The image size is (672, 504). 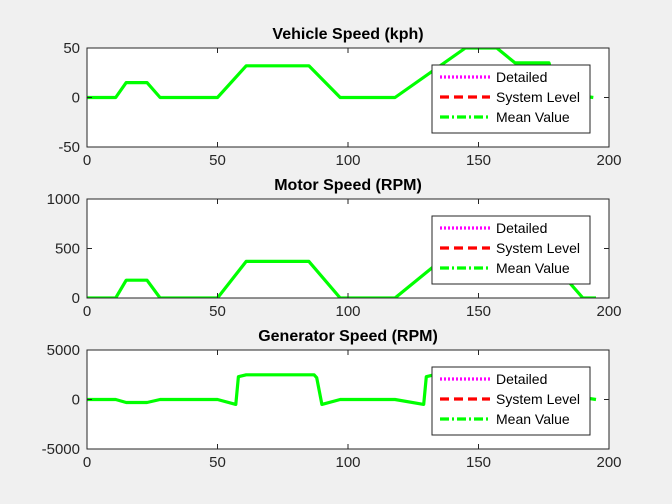 I want to click on y-tick-label: -50, so click(x=69, y=147).